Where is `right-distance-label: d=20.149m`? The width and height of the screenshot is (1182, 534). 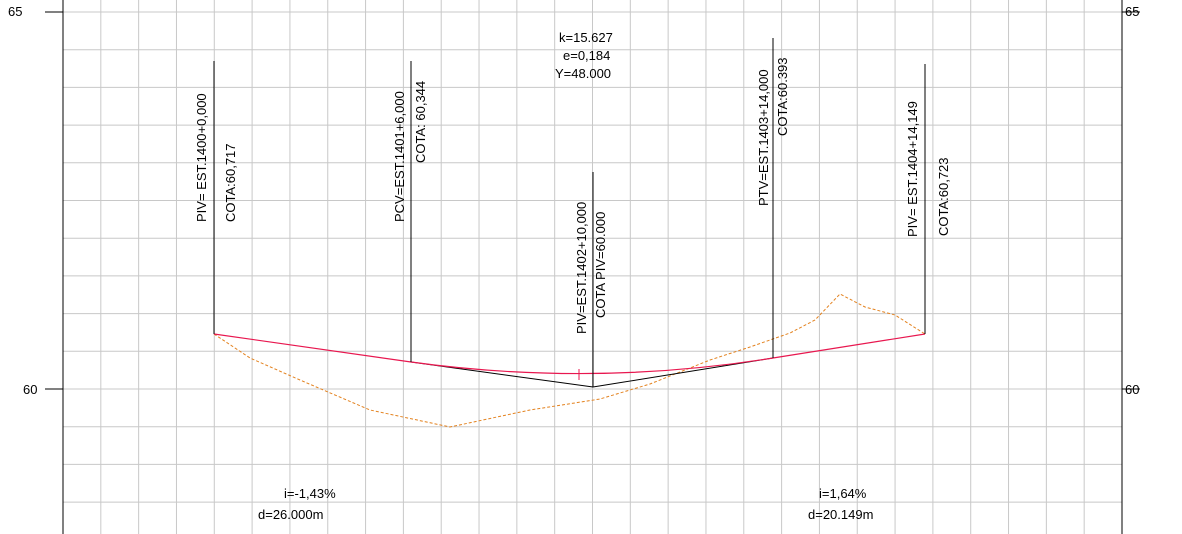 right-distance-label: d=20.149m is located at coordinates (840, 514).